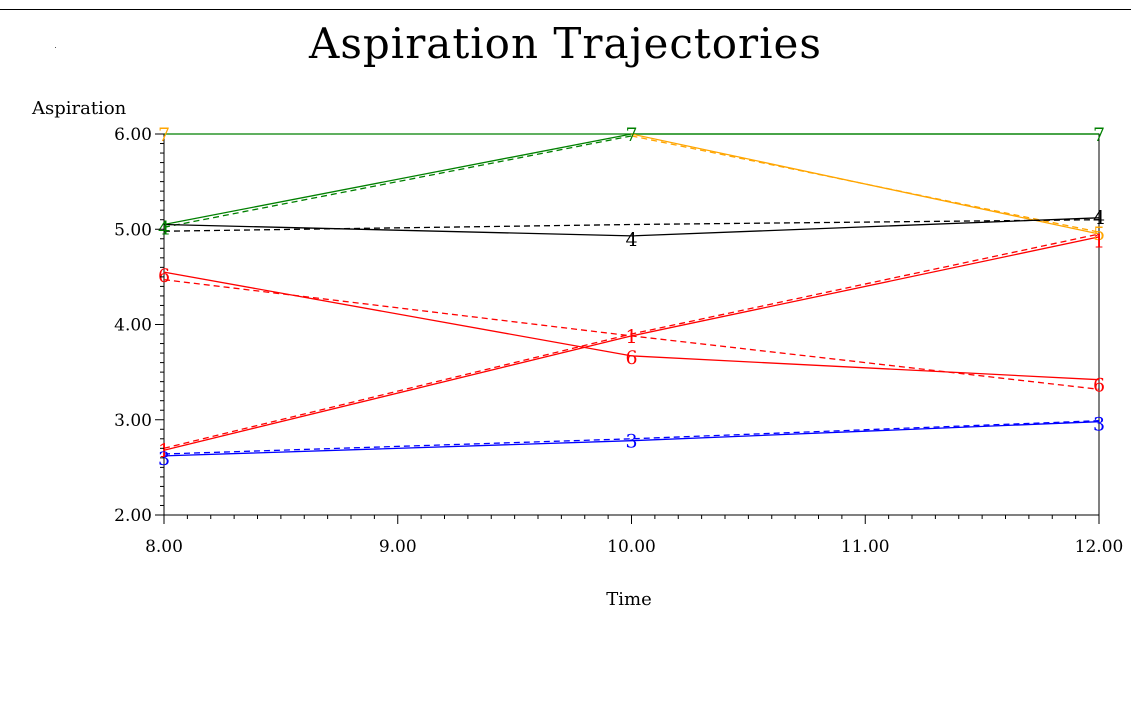 This screenshot has width=1131, height=709. Describe the element at coordinates (133, 135) in the screenshot. I see `y-tick-label: 6.00` at that location.